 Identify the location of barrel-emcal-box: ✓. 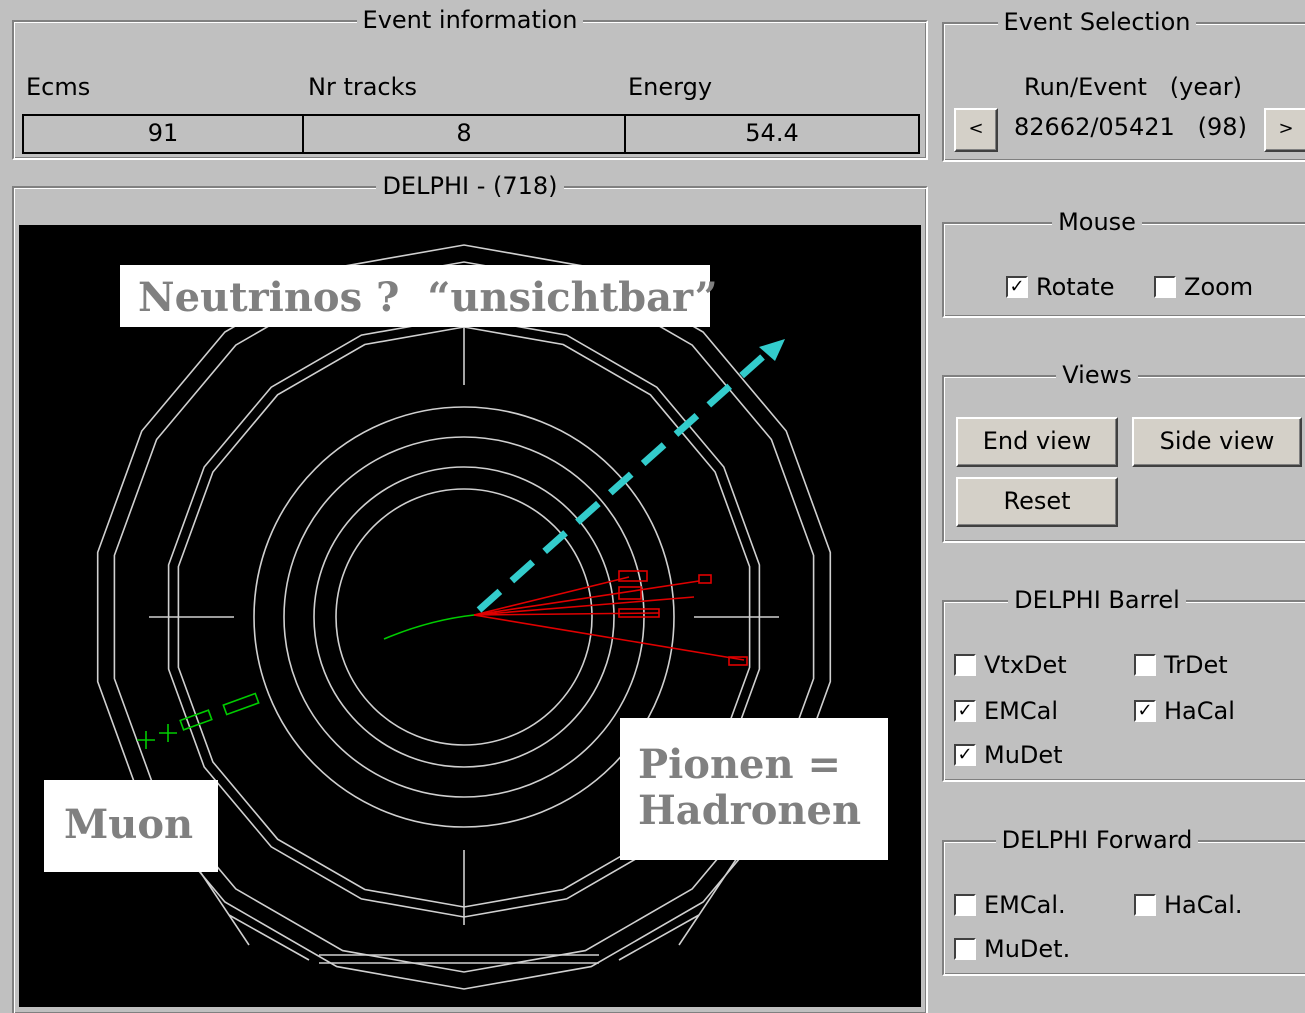
(965, 711).